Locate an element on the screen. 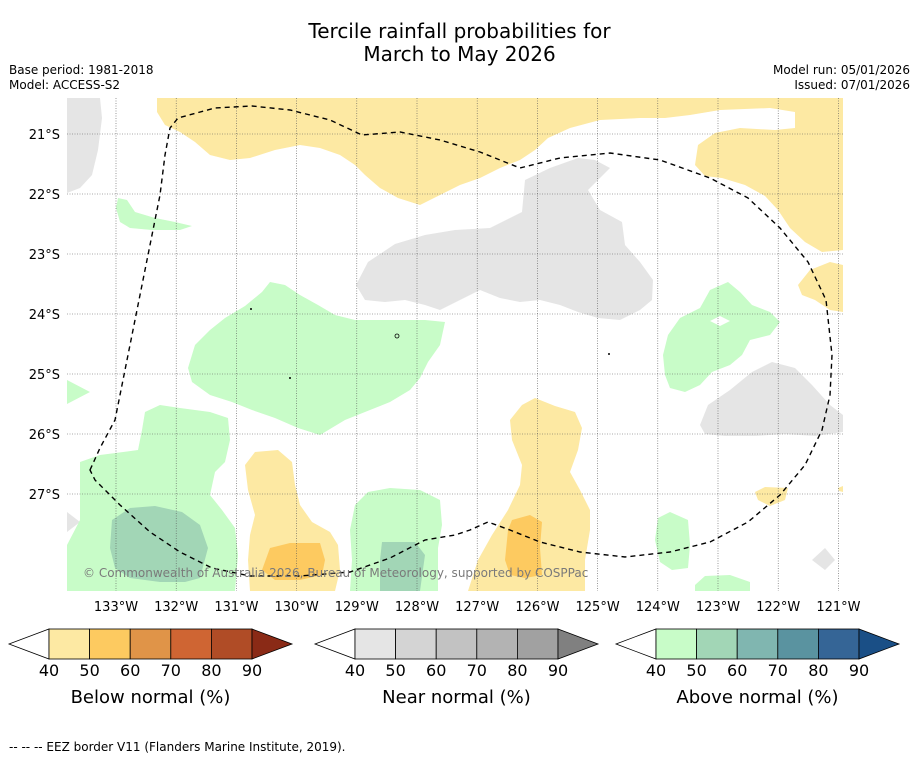  model-run: Model run: 05/01/2026 is located at coordinates (841, 70).